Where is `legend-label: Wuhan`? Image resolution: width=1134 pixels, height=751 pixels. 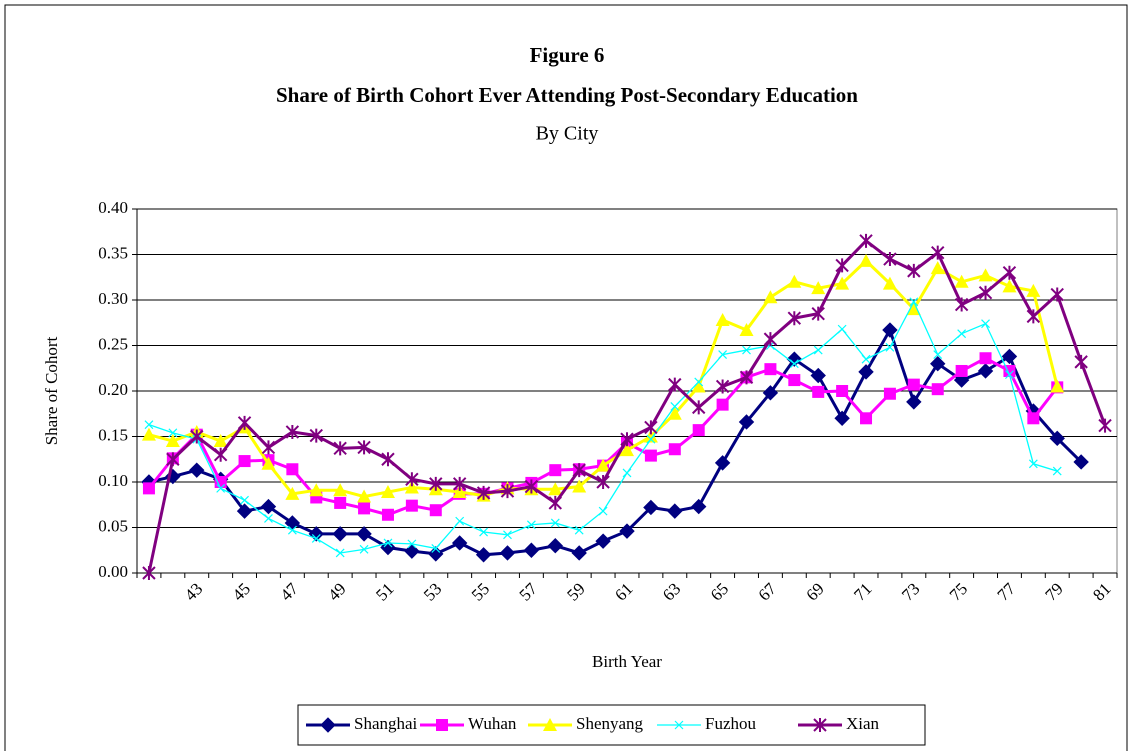 legend-label: Wuhan is located at coordinates (492, 723).